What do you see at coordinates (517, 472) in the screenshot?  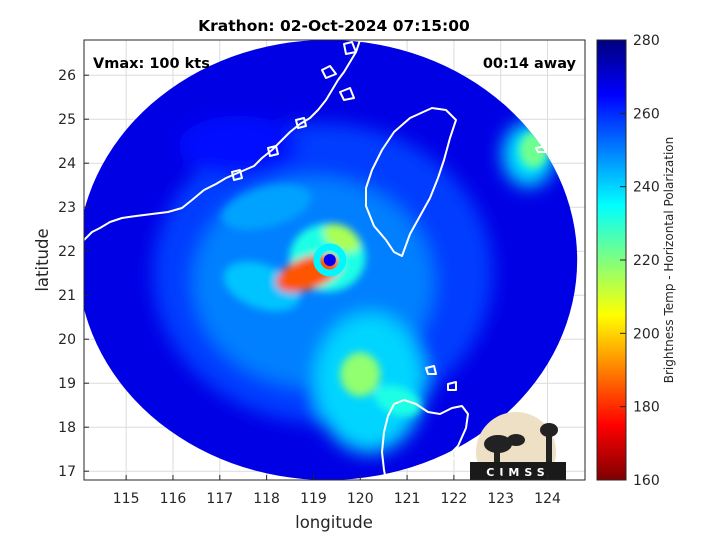 I see `logo-text: CIMSS` at bounding box center [517, 472].